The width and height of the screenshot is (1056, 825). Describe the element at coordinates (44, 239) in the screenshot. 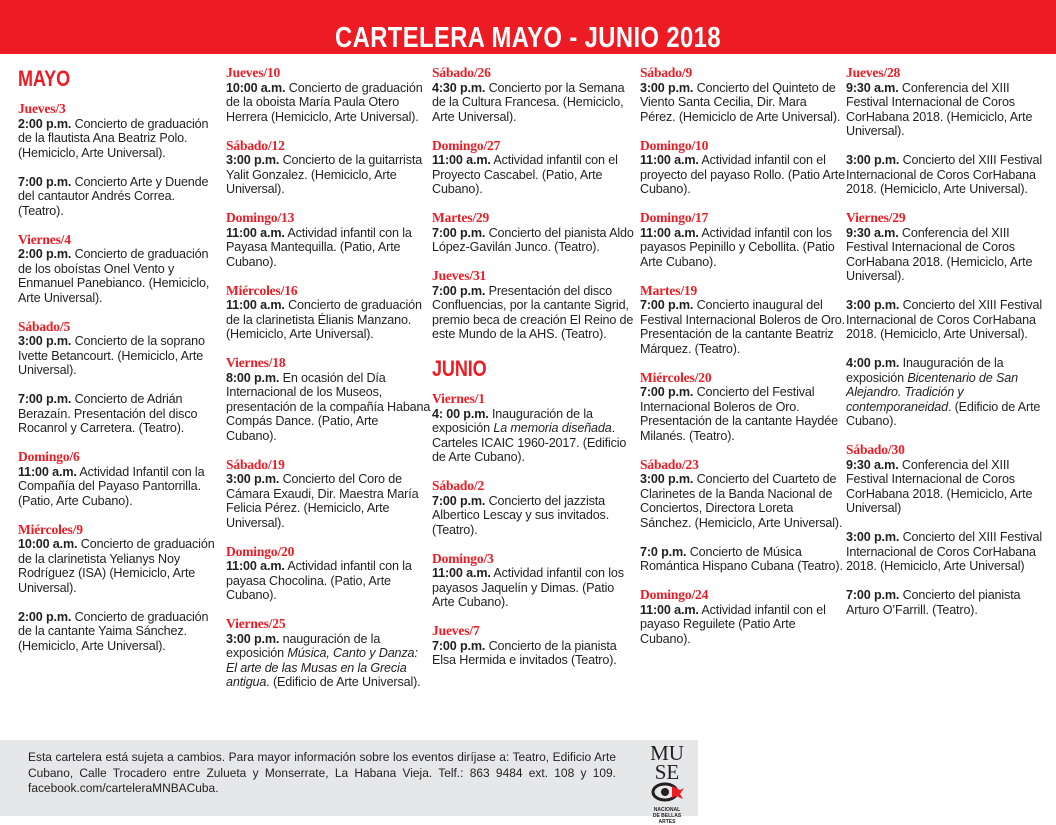

I see `day-label: Viernes/4` at that location.